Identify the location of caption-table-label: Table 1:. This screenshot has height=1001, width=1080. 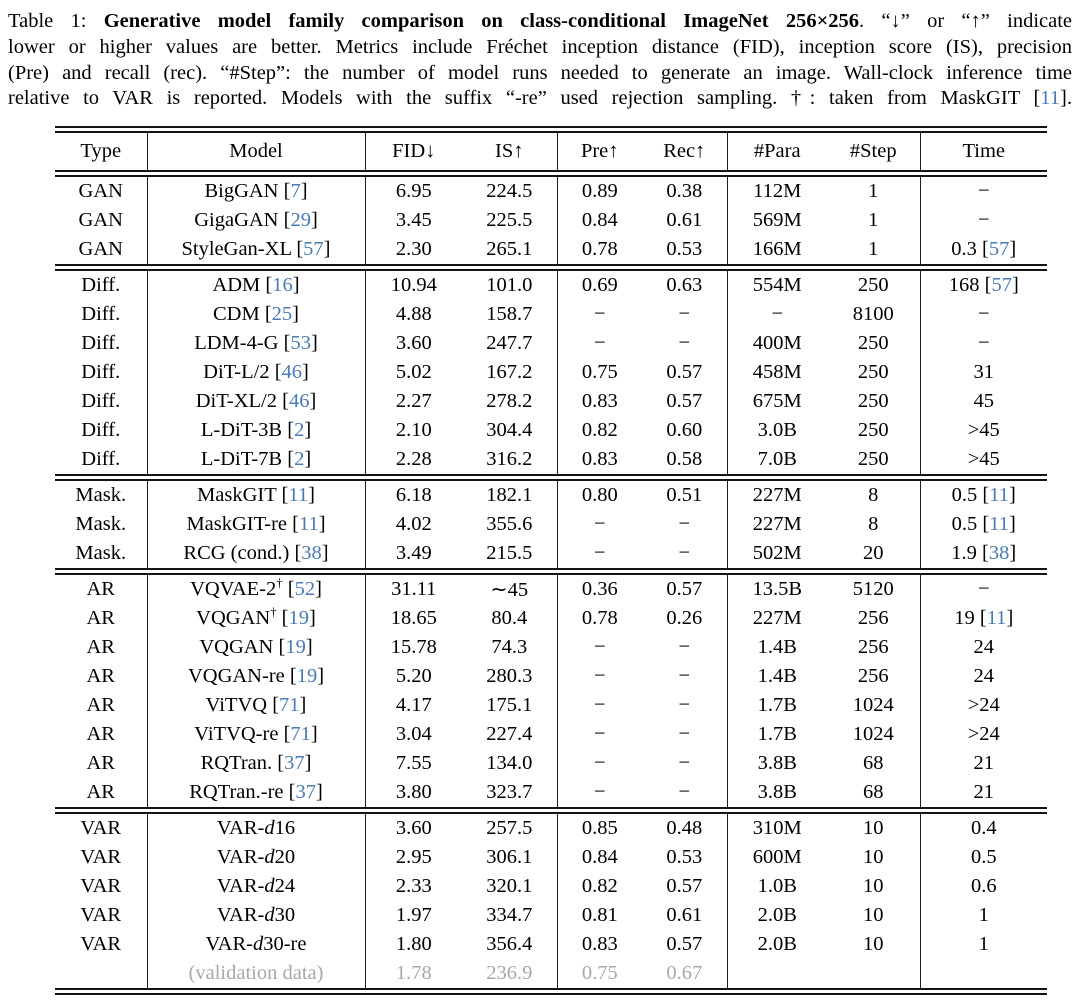
(56, 21).